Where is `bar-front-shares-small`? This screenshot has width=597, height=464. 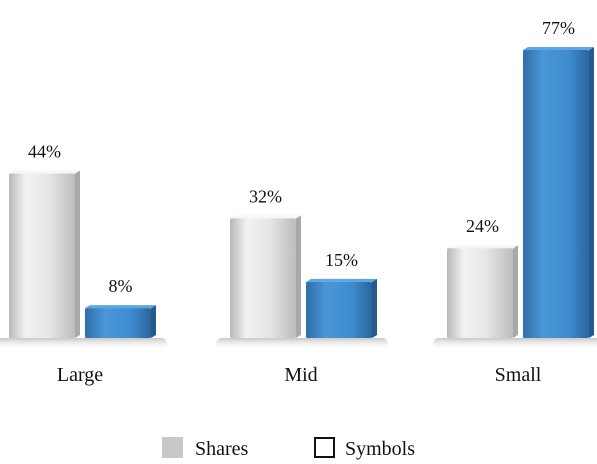
bar-front-shares-small is located at coordinates (480, 293).